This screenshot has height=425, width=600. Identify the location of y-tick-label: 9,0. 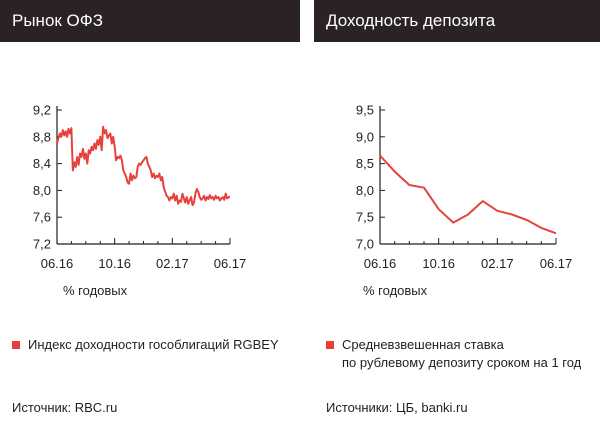
(365, 136).